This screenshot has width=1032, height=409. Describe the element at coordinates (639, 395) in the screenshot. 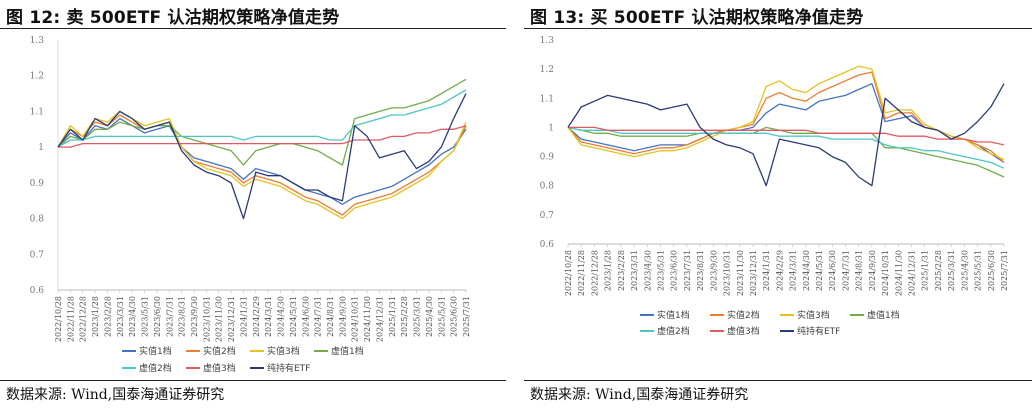

I see `source-note: 数据来源: Wind,国泰海通证券研究` at that location.